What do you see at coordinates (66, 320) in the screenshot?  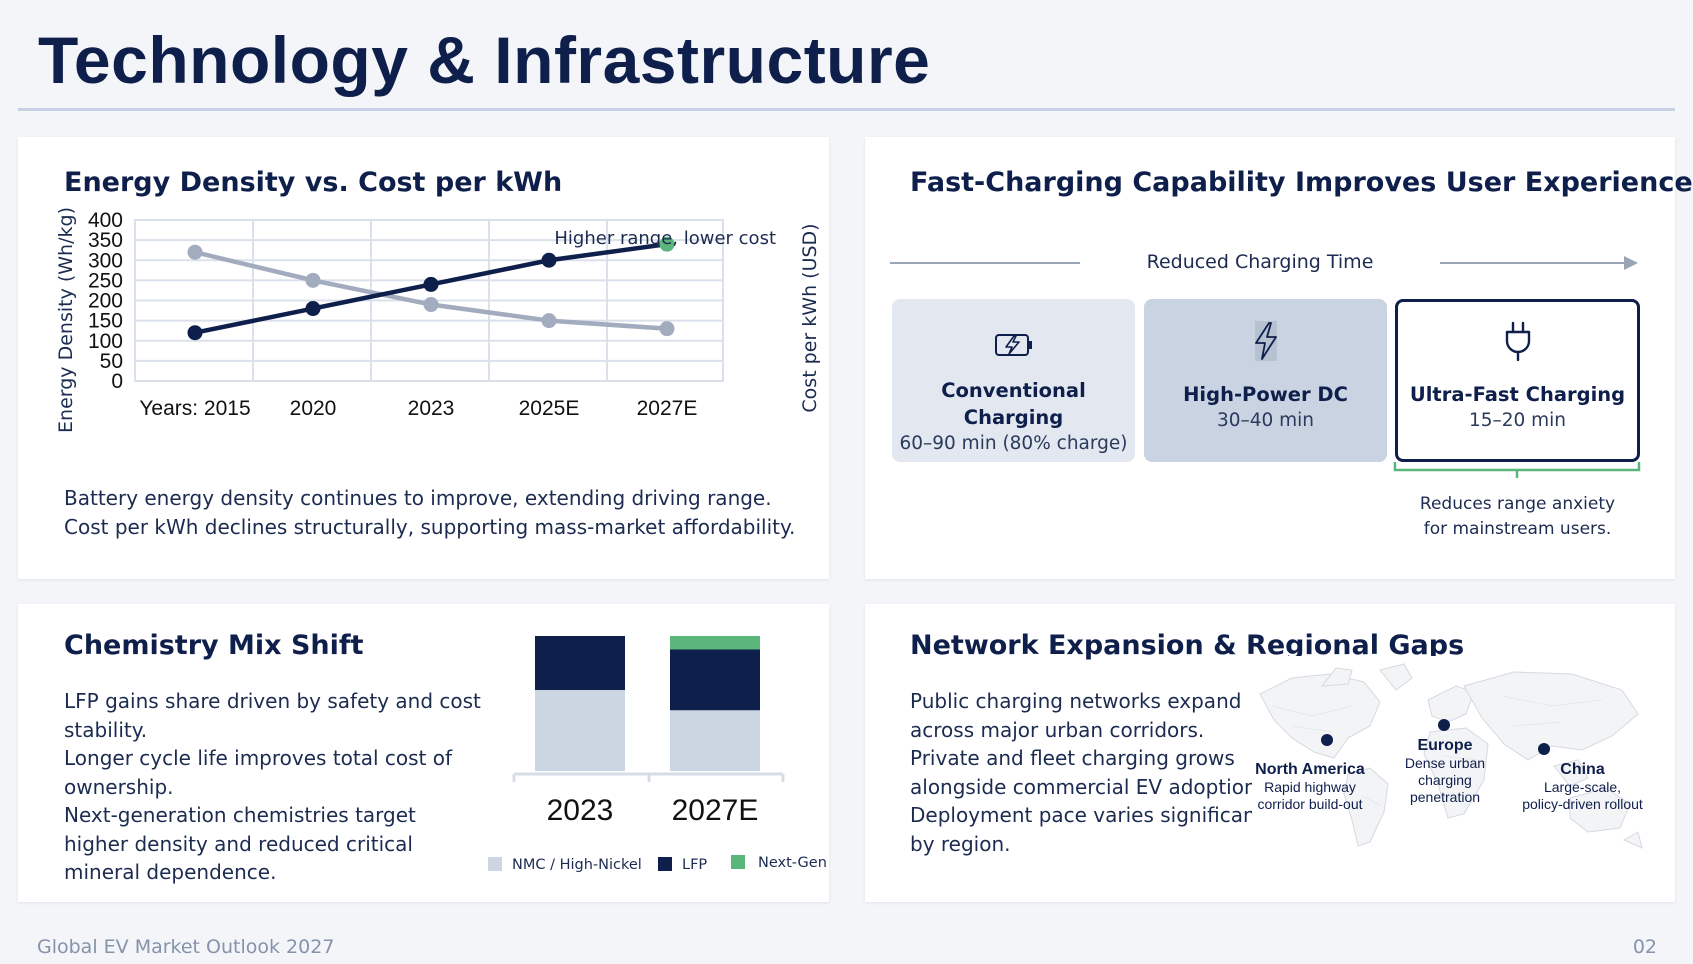 I see `y-axis-label: Energy Density (Wh/kg)` at bounding box center [66, 320].